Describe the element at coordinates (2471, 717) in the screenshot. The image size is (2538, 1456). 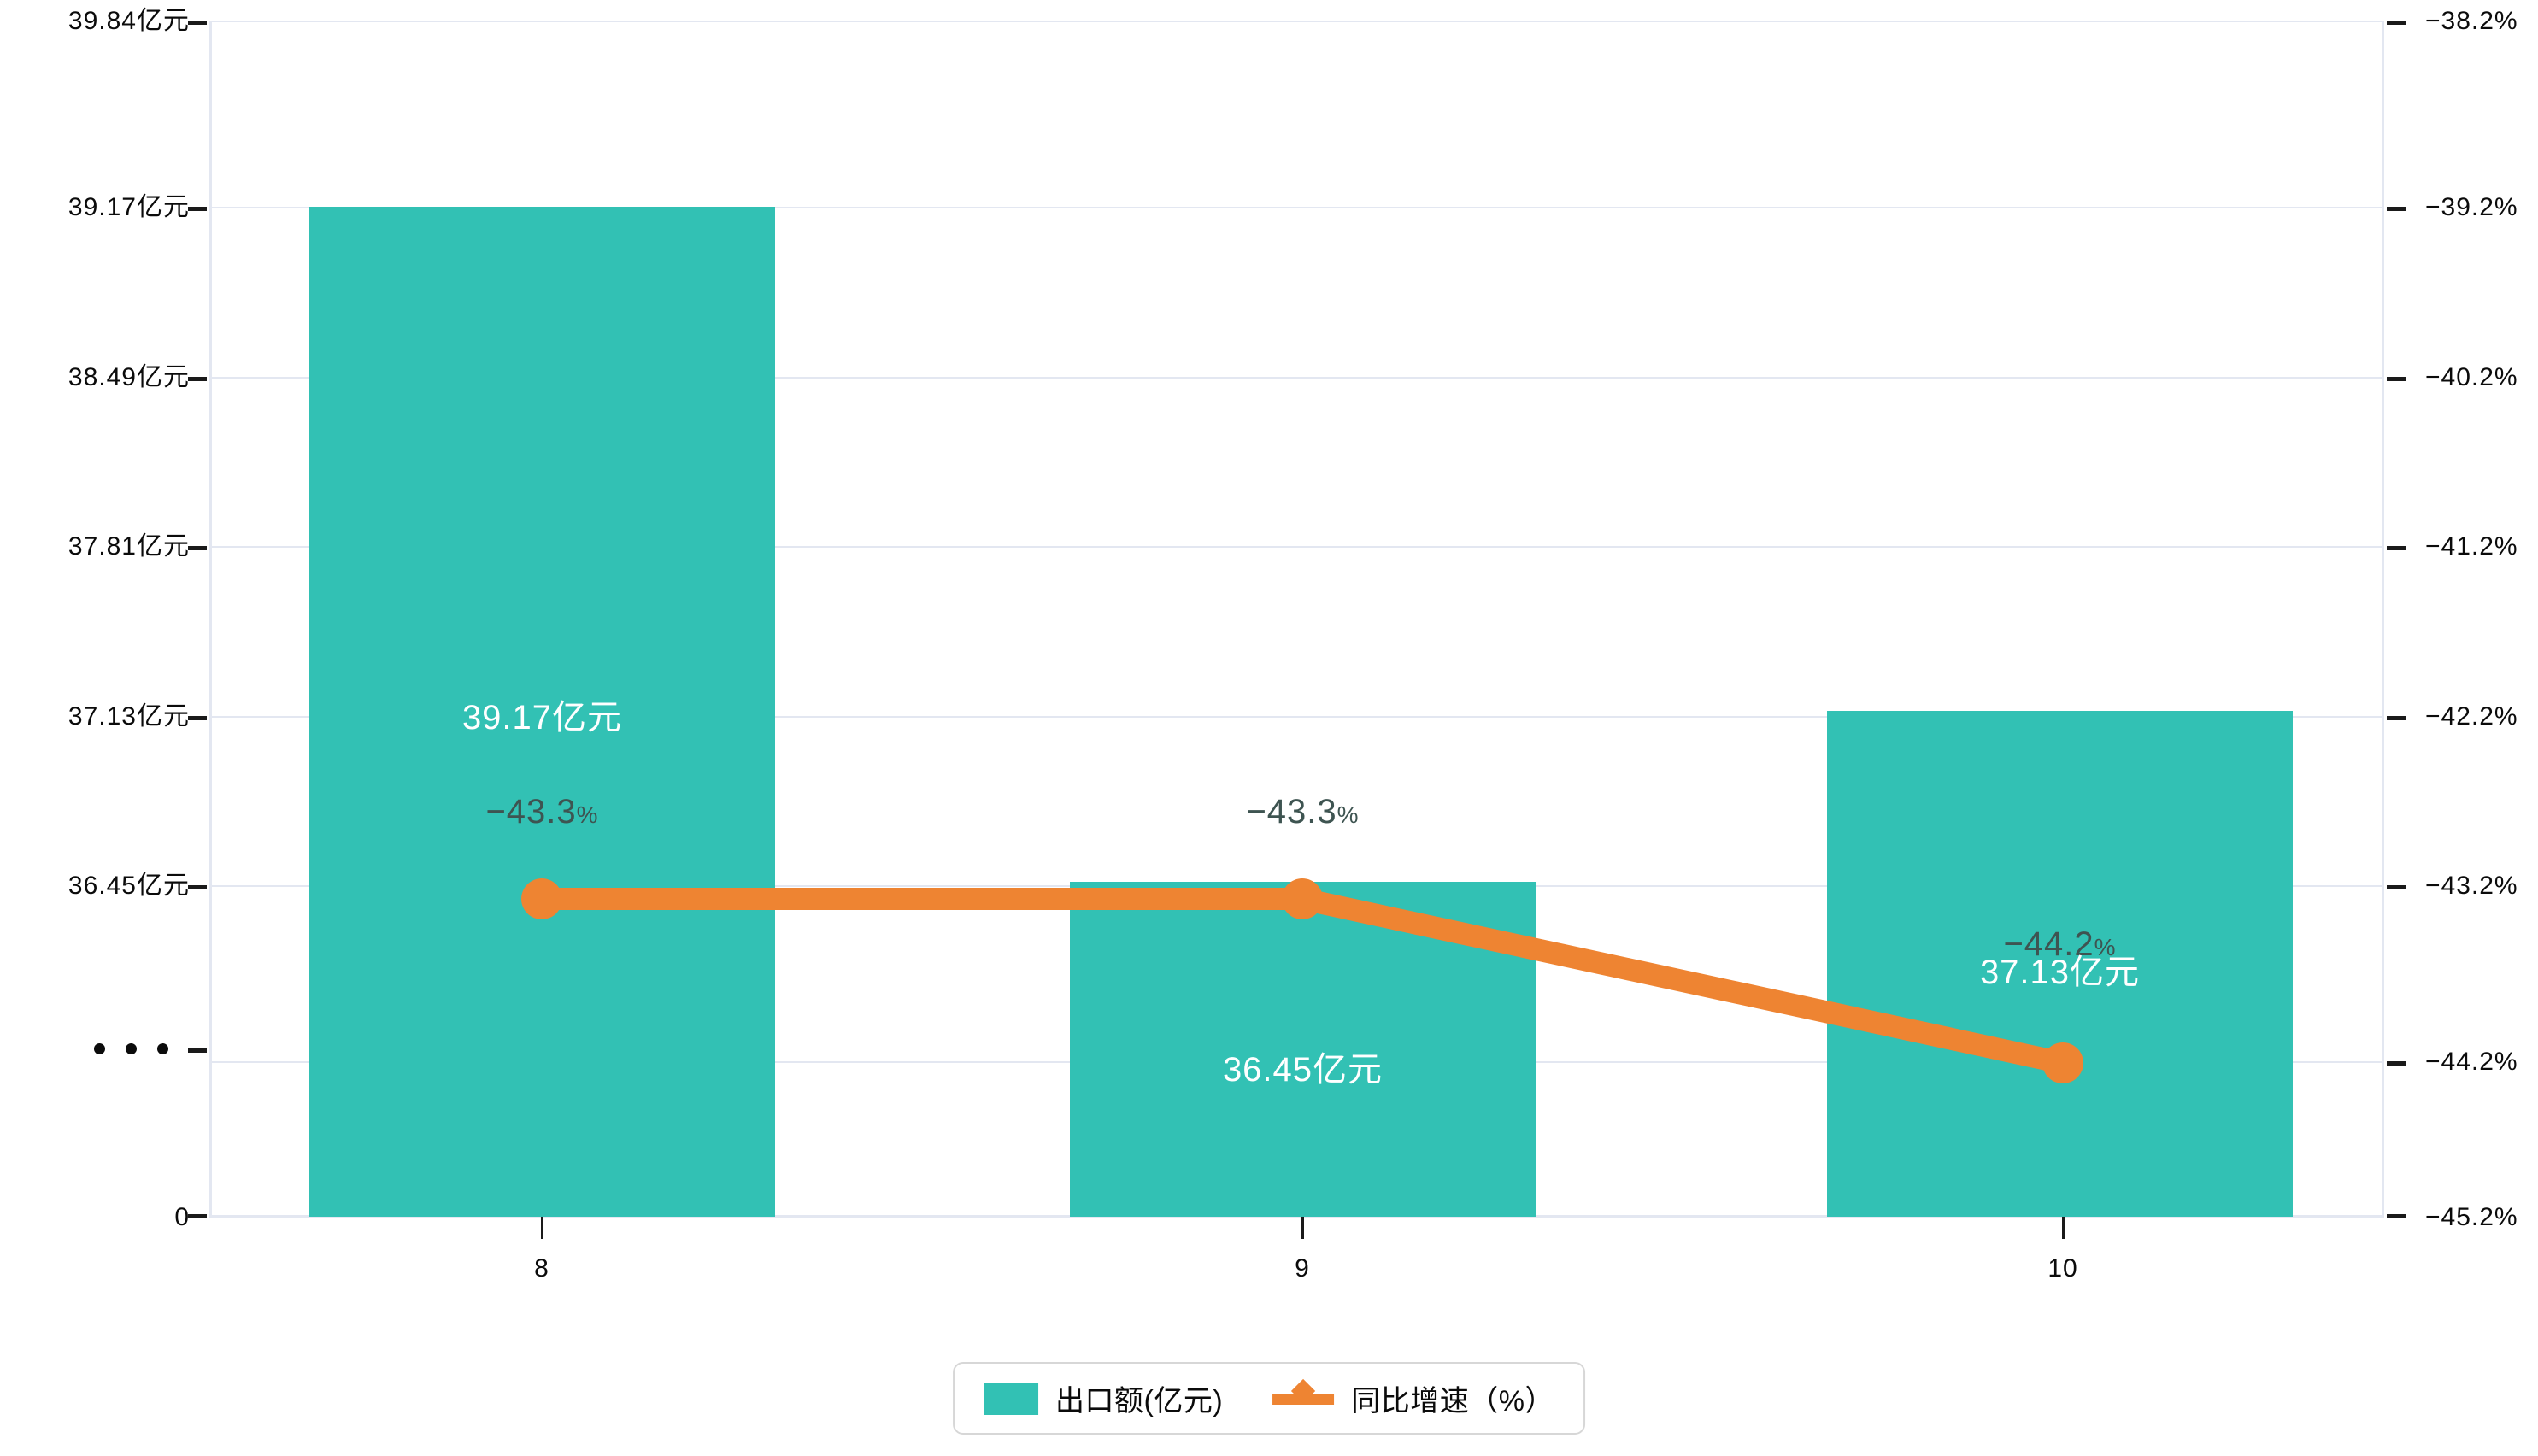
I see `right-tick-label: −42.2%` at that location.